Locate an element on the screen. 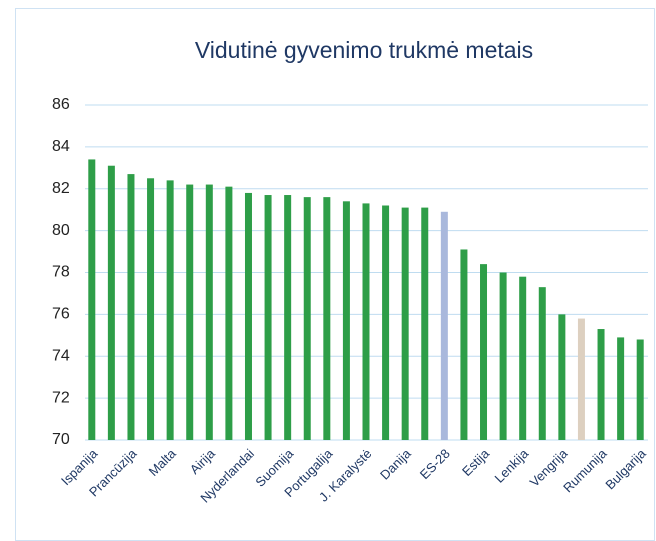  y-tick-label: 76 is located at coordinates (61, 314).